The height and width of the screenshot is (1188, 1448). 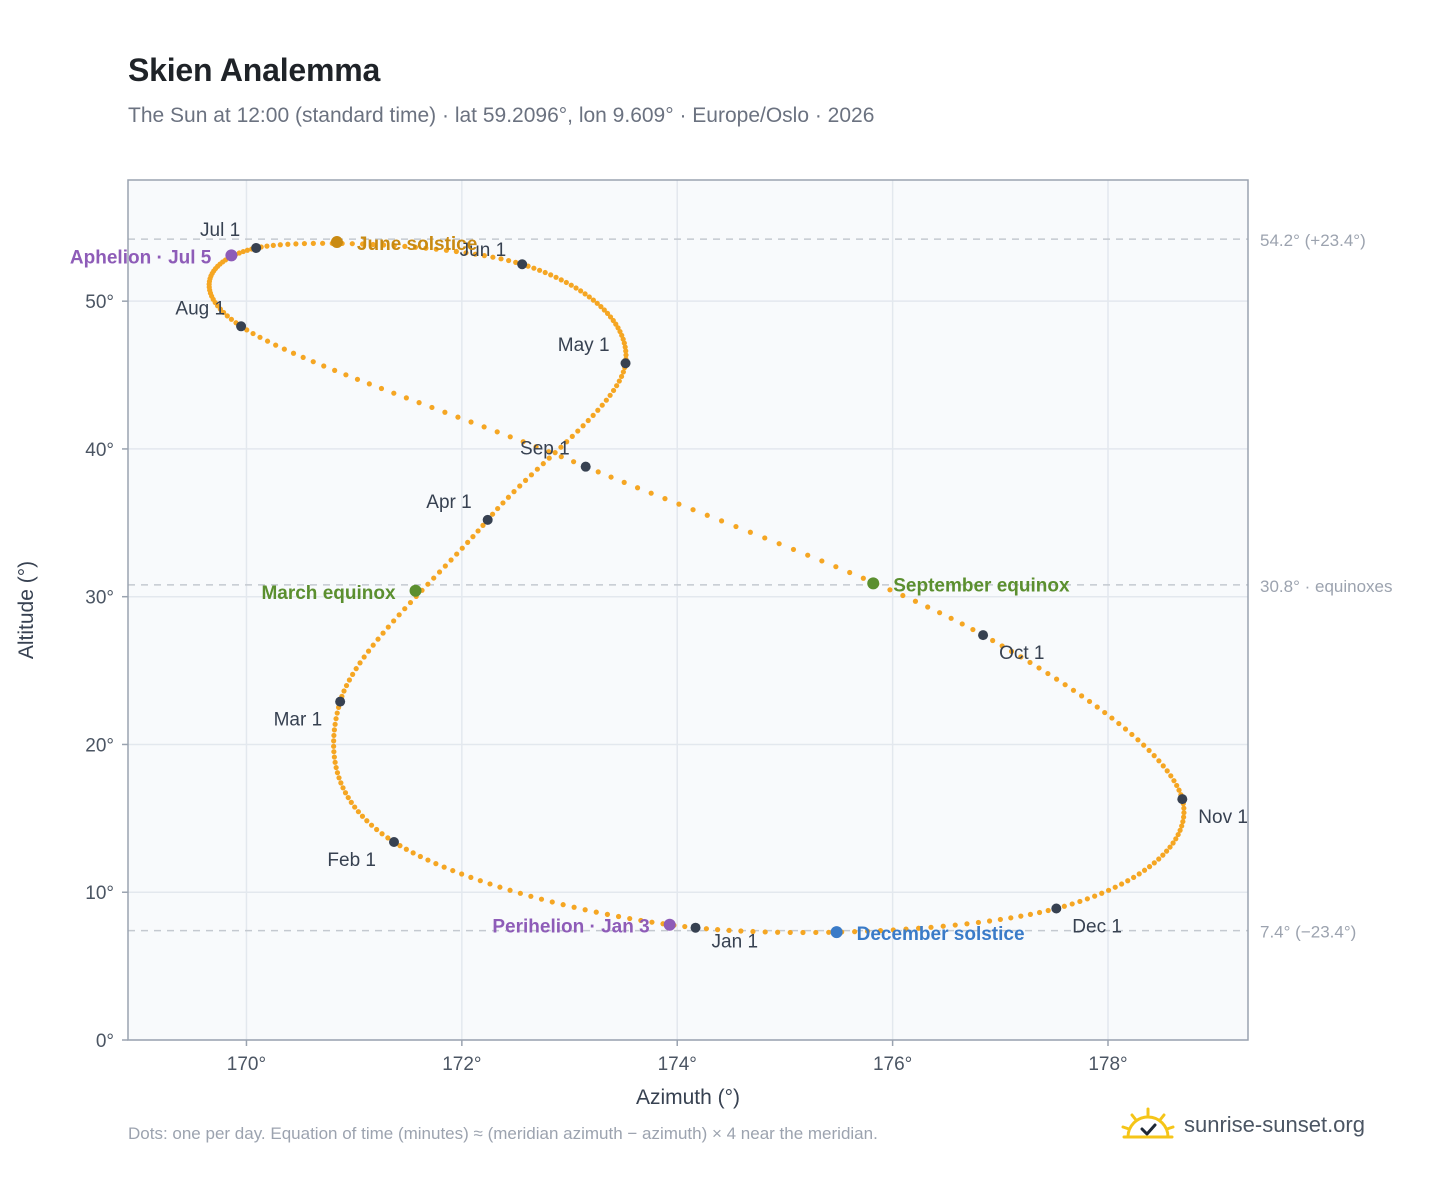 What do you see at coordinates (545, 449) in the screenshot?
I see `month-marker-label: Sep 1` at bounding box center [545, 449].